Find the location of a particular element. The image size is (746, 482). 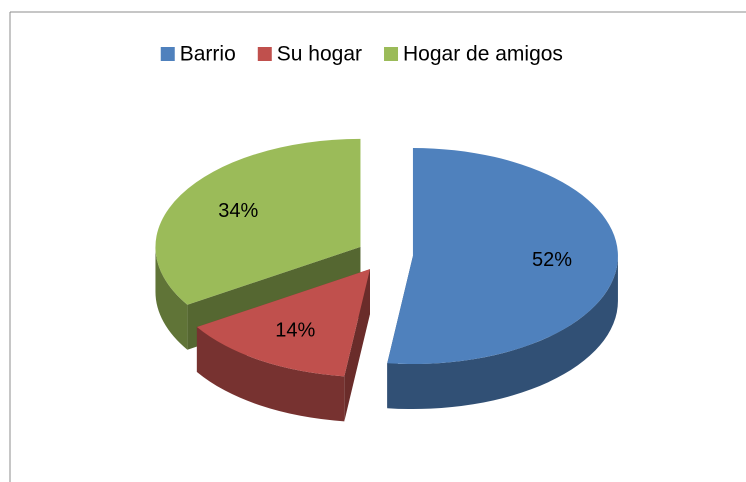

legend-label: Hogar de amigos is located at coordinates (483, 54).